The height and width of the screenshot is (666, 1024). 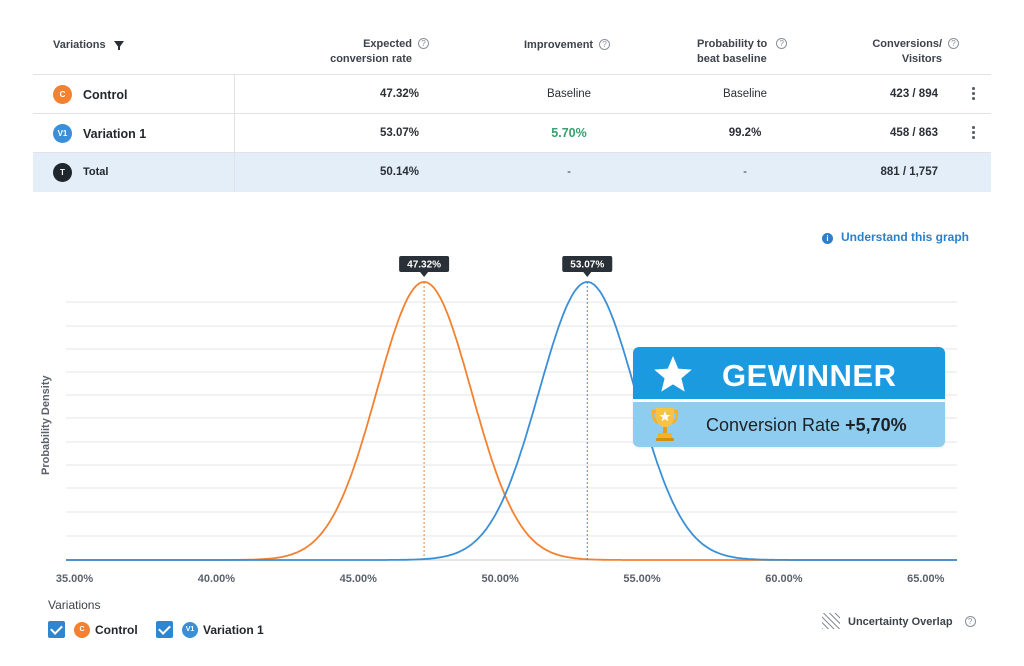 What do you see at coordinates (745, 94) in the screenshot?
I see `probability-value: Baseline` at bounding box center [745, 94].